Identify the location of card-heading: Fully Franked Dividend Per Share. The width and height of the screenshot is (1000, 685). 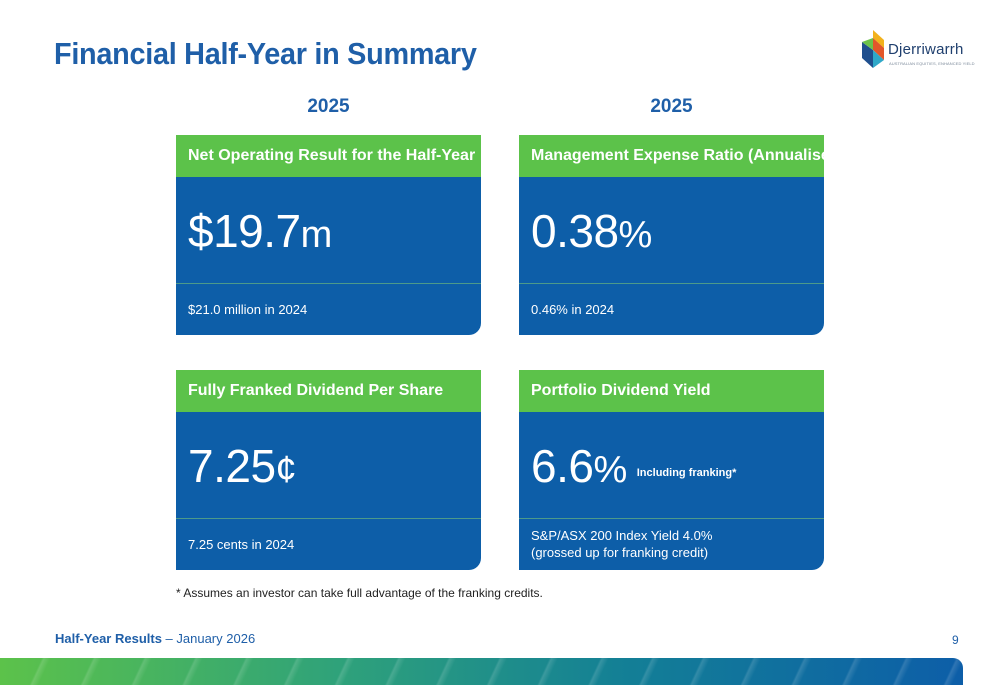
(328, 391).